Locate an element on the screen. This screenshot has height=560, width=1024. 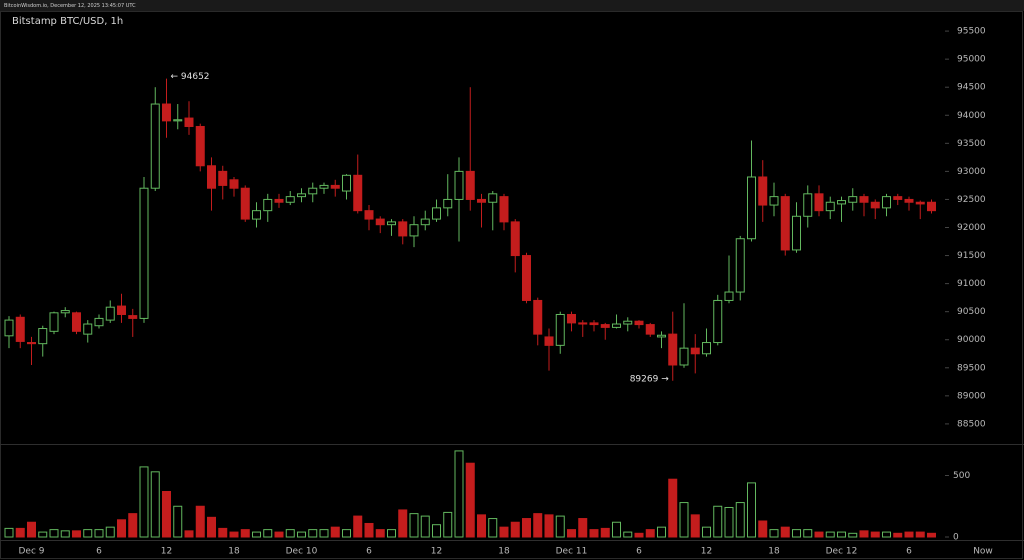
x-tick-label: Dec 11 is located at coordinates (572, 552).